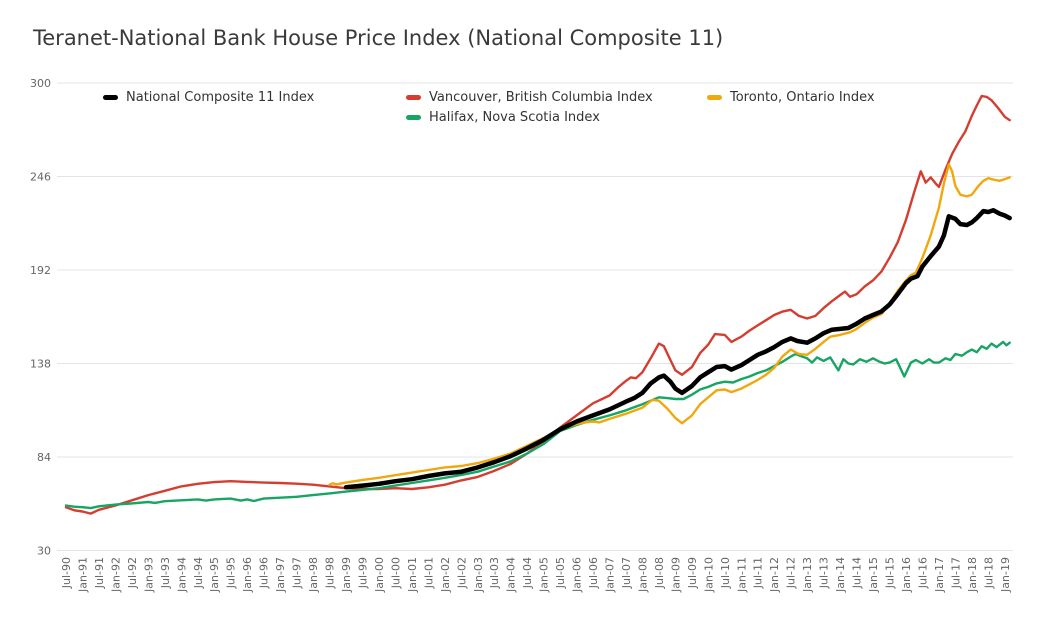 Image resolution: width=1039 pixels, height=640 pixels. What do you see at coordinates (939, 575) in the screenshot?
I see `x-tick-label: Jan-17` at bounding box center [939, 575].